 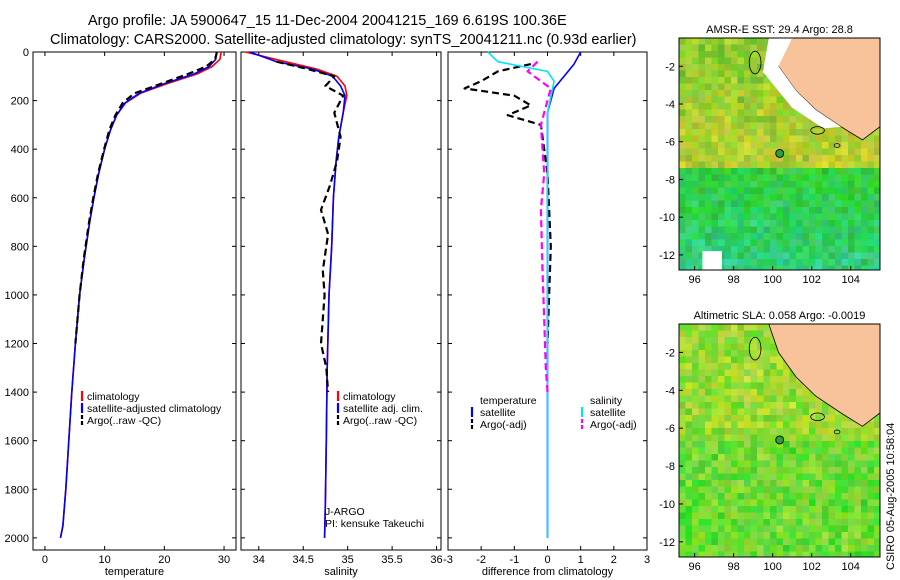 I want to click on temperature-ytick-label: 0, so click(x=26, y=53).